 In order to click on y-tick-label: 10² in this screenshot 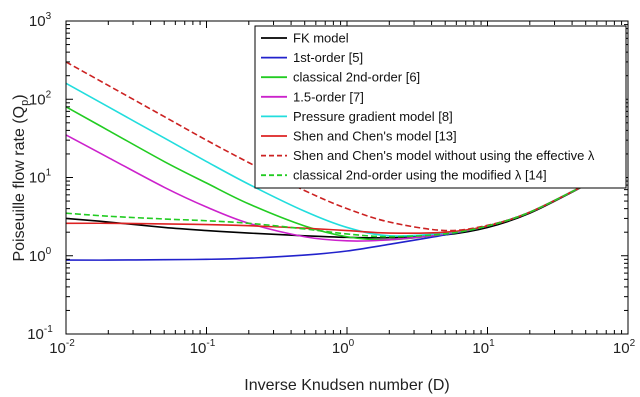, I will do `click(40, 98)`.